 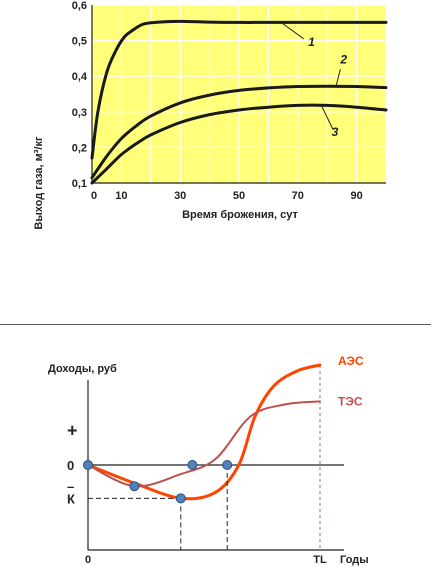 I want to click on y-tick-label: 0,6, so click(x=79, y=6).